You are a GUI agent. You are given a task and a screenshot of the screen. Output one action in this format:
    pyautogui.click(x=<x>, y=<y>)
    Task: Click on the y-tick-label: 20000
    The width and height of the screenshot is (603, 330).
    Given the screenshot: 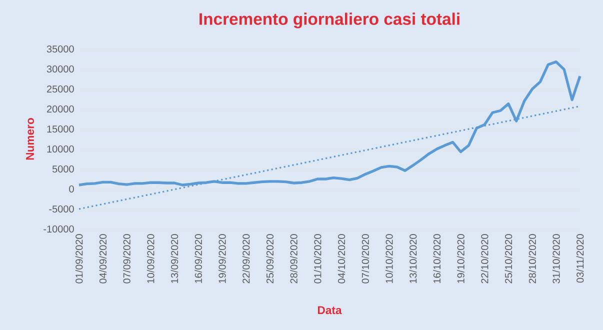 What is the action you would take?
    pyautogui.click(x=60, y=109)
    